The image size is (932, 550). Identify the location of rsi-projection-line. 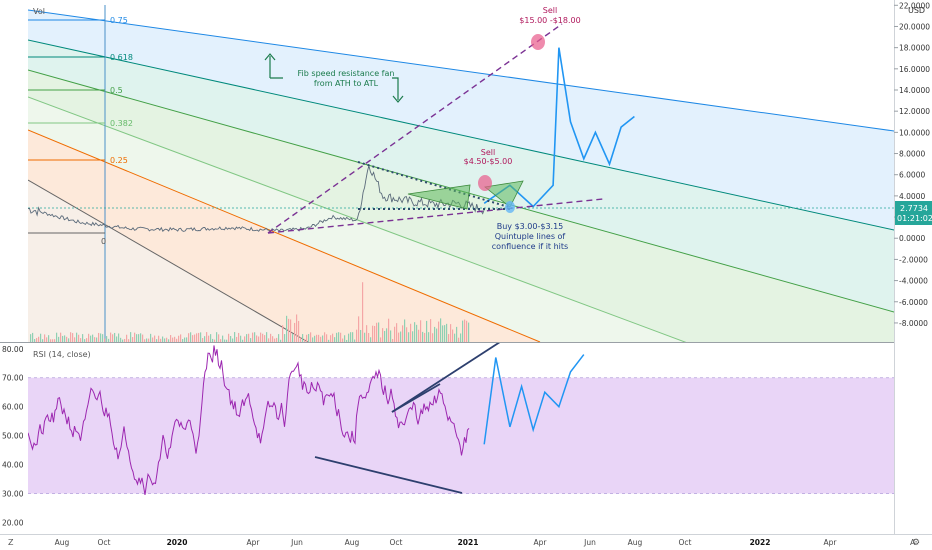
(534, 399).